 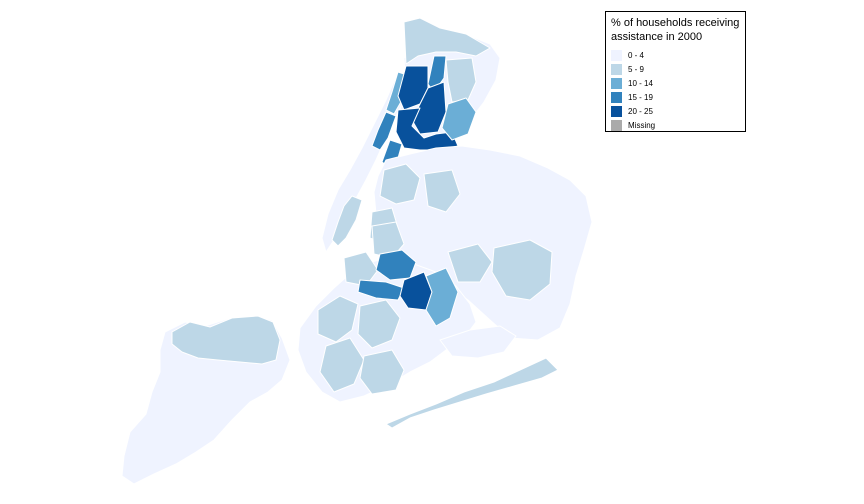 What do you see at coordinates (636, 55) in the screenshot?
I see `legend-label: 0 - 4` at bounding box center [636, 55].